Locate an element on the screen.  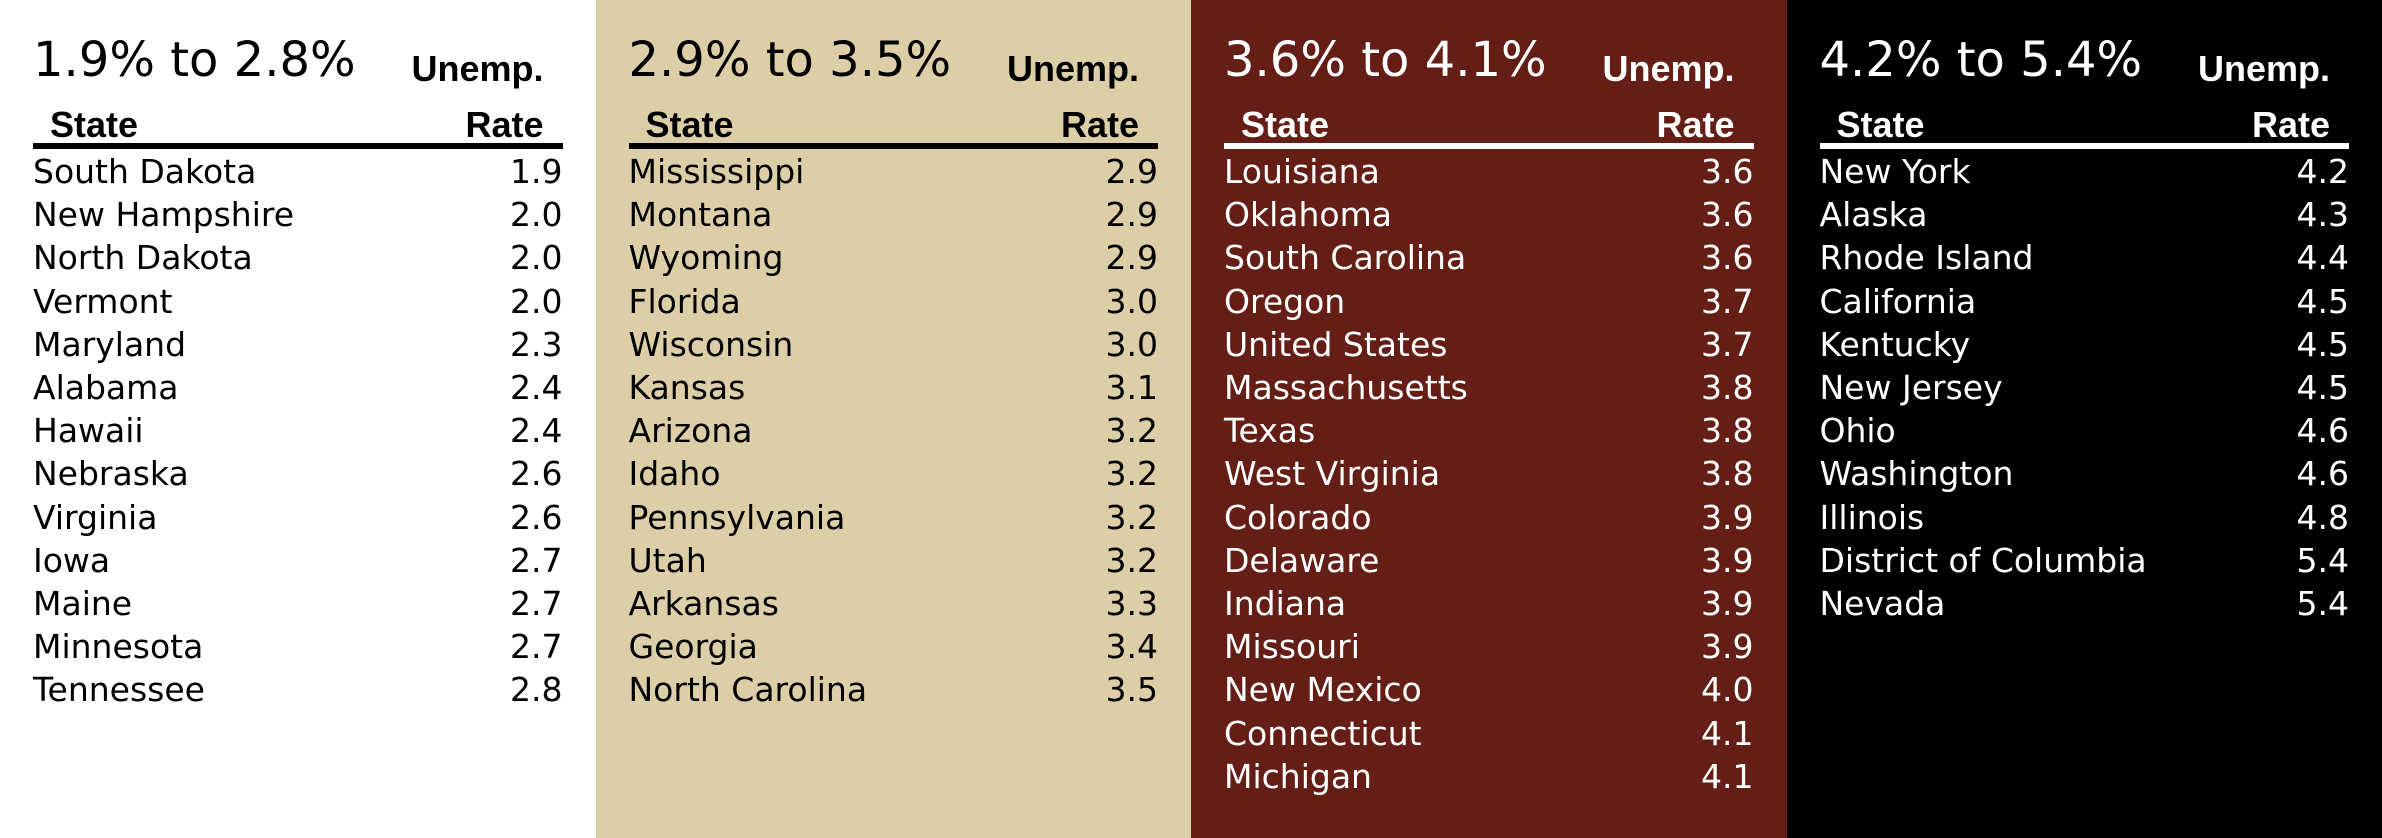
state-row: New York 4.2 is located at coordinates (2085, 171).